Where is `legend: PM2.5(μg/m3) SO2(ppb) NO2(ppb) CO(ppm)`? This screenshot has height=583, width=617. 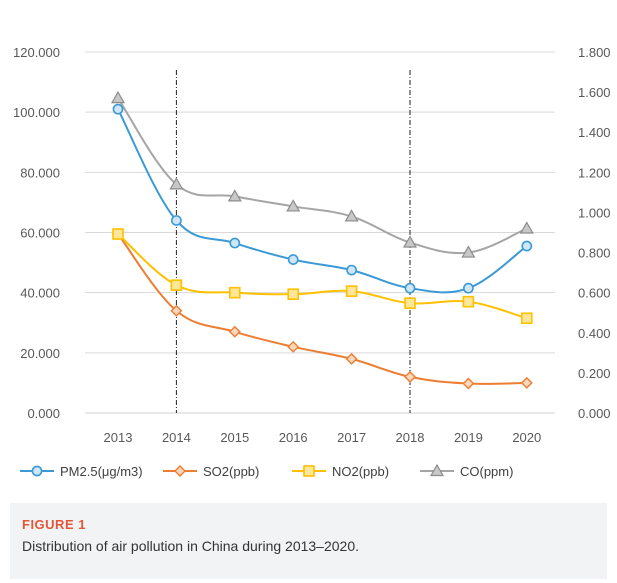
legend: PM2.5(μg/m3) SO2(ppb) NO2(ppb) CO(ppm) is located at coordinates (266, 471).